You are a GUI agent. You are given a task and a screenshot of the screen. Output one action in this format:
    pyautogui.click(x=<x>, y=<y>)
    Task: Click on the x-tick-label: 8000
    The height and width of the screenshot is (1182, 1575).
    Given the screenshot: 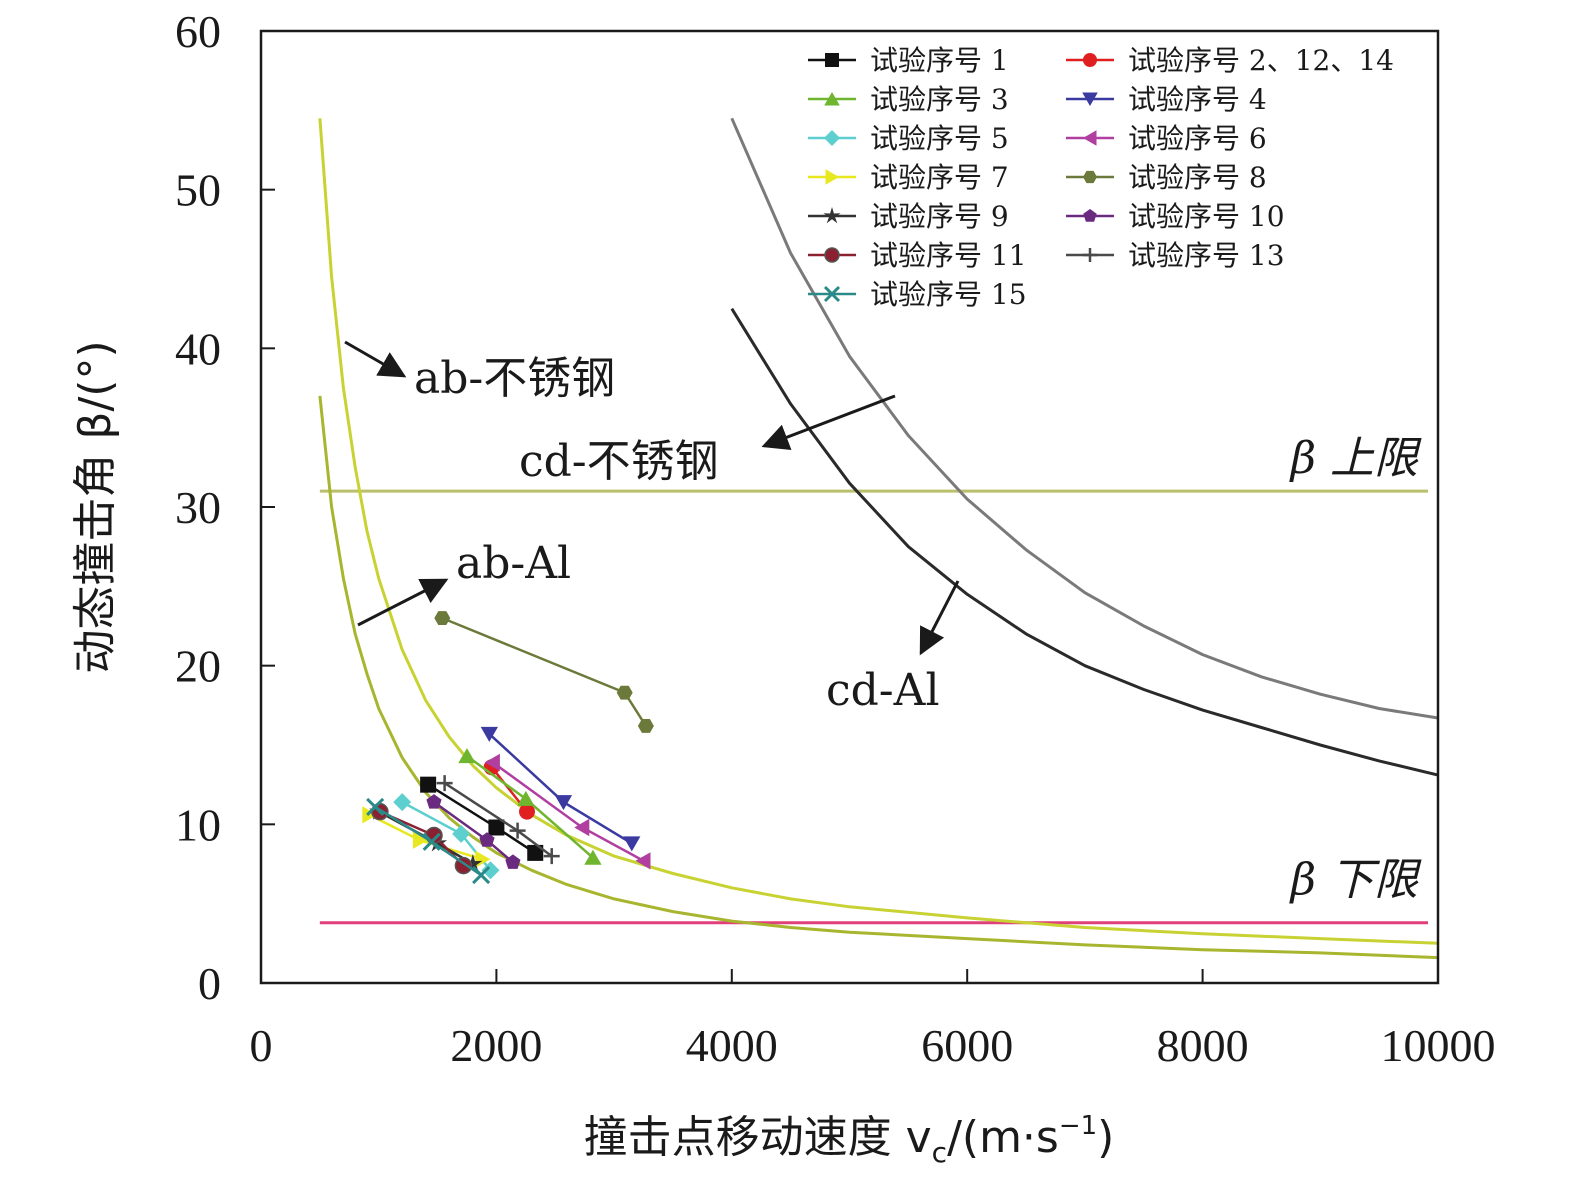 What is the action you would take?
    pyautogui.click(x=1203, y=1045)
    